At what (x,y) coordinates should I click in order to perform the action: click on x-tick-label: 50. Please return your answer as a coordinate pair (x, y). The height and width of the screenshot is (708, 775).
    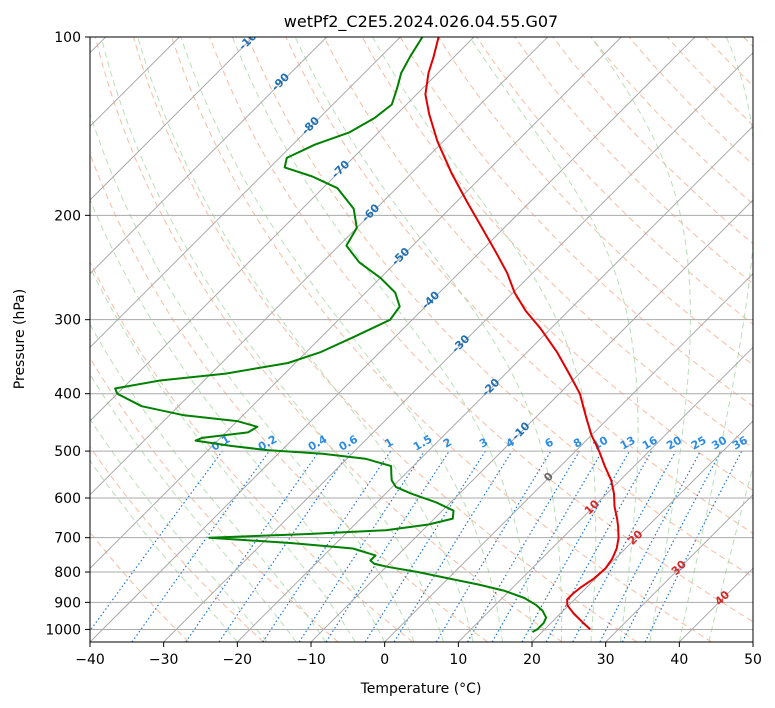
    Looking at the image, I should click on (753, 660).